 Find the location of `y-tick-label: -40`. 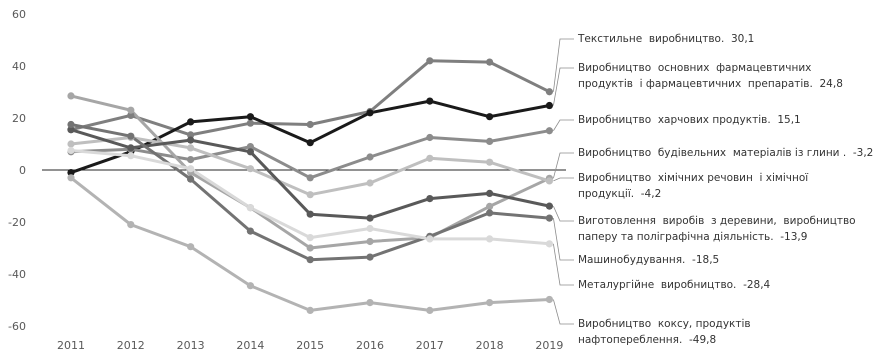

y-tick-label: -40 is located at coordinates (17, 274).